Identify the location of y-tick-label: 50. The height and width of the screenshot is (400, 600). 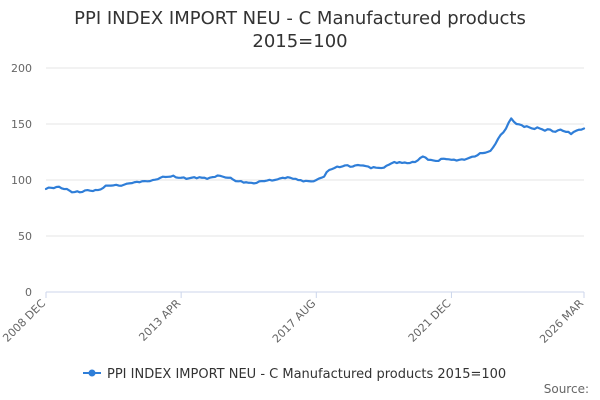
(25, 236).